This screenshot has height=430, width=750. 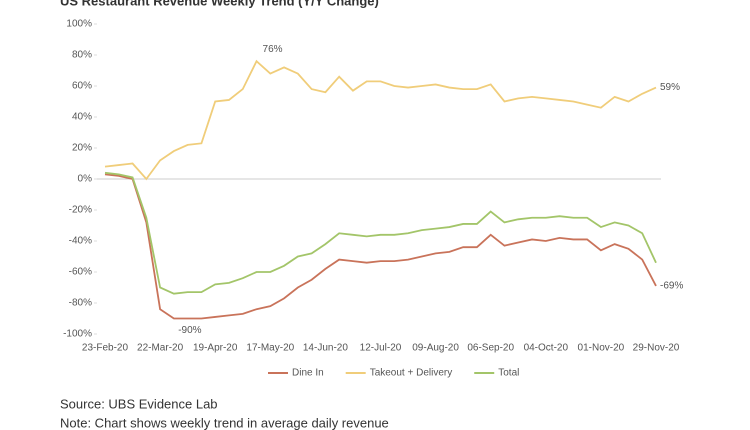 I want to click on data-label: 59%, so click(x=670, y=87).